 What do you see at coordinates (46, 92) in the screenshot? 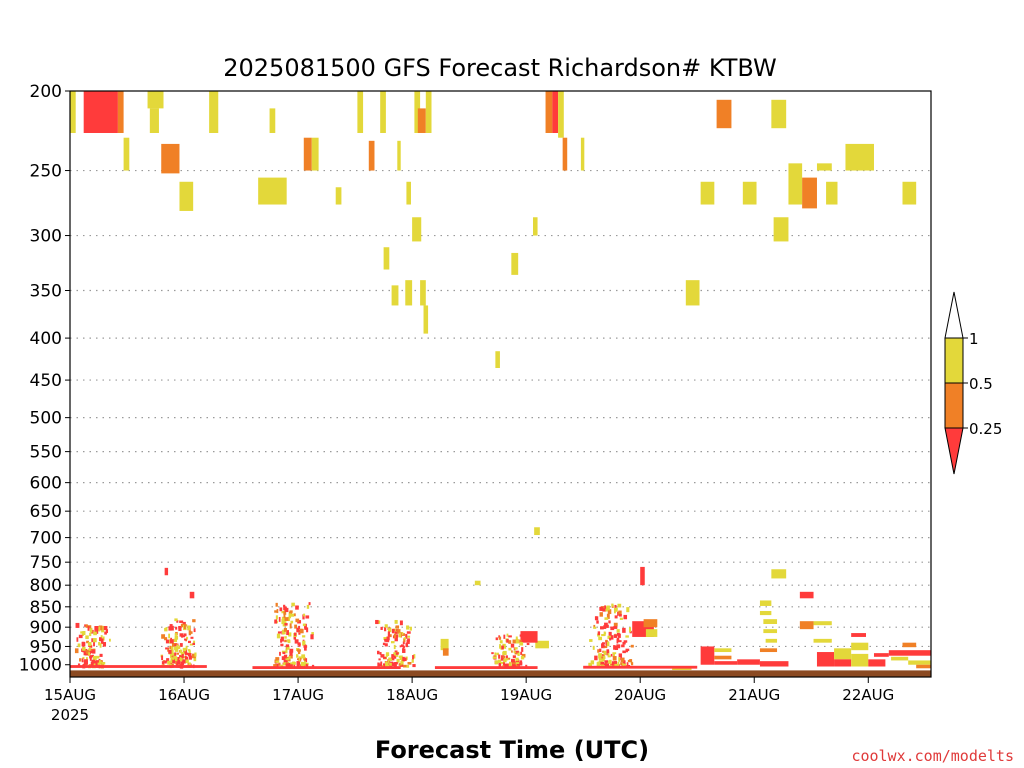
I see `y-tick-label: 200` at bounding box center [46, 92].